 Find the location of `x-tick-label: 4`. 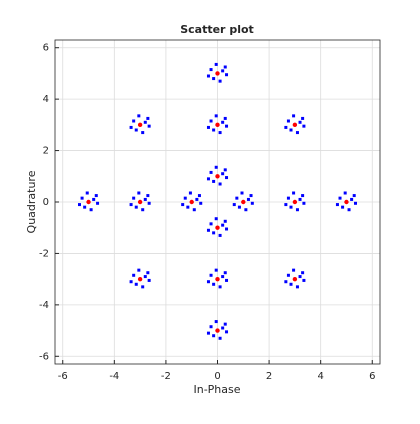

x-tick-label: 4 is located at coordinates (320, 376).